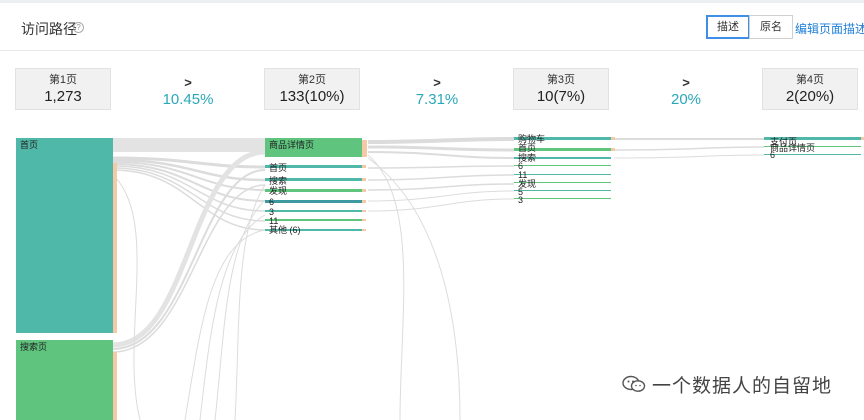 This screenshot has width=864, height=420. I want to click on step-label: 第1页, so click(63, 80).